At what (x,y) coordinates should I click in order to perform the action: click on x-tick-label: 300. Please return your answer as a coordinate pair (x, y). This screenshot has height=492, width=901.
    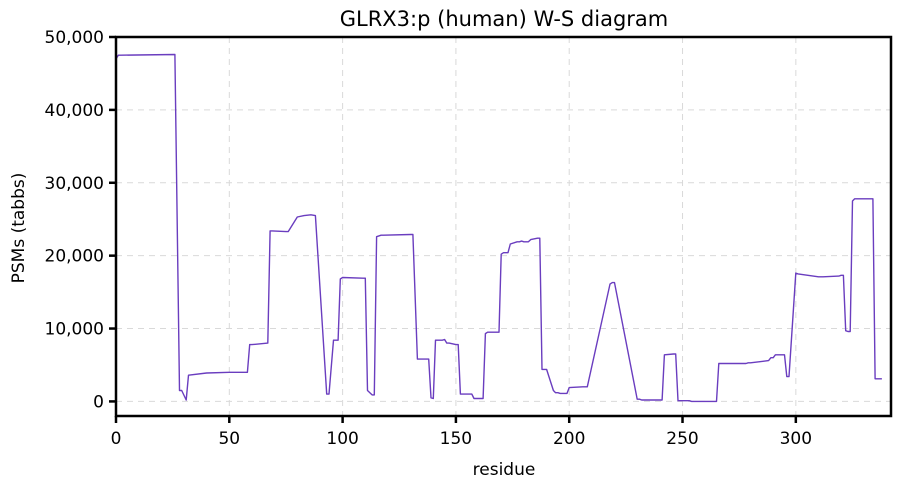
    Looking at the image, I should click on (796, 439).